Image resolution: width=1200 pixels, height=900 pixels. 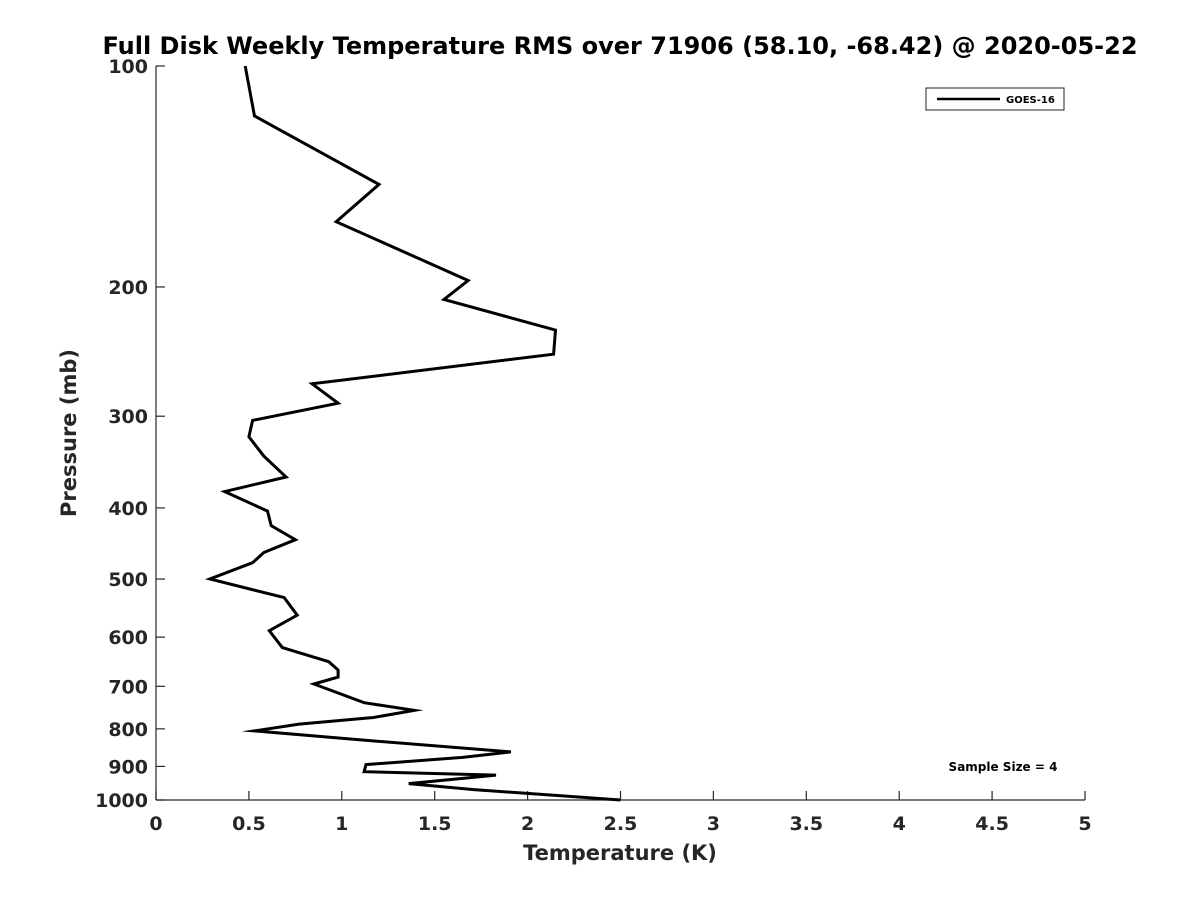 What do you see at coordinates (155, 824) in the screenshot?
I see `x-tick-label: 0` at bounding box center [155, 824].